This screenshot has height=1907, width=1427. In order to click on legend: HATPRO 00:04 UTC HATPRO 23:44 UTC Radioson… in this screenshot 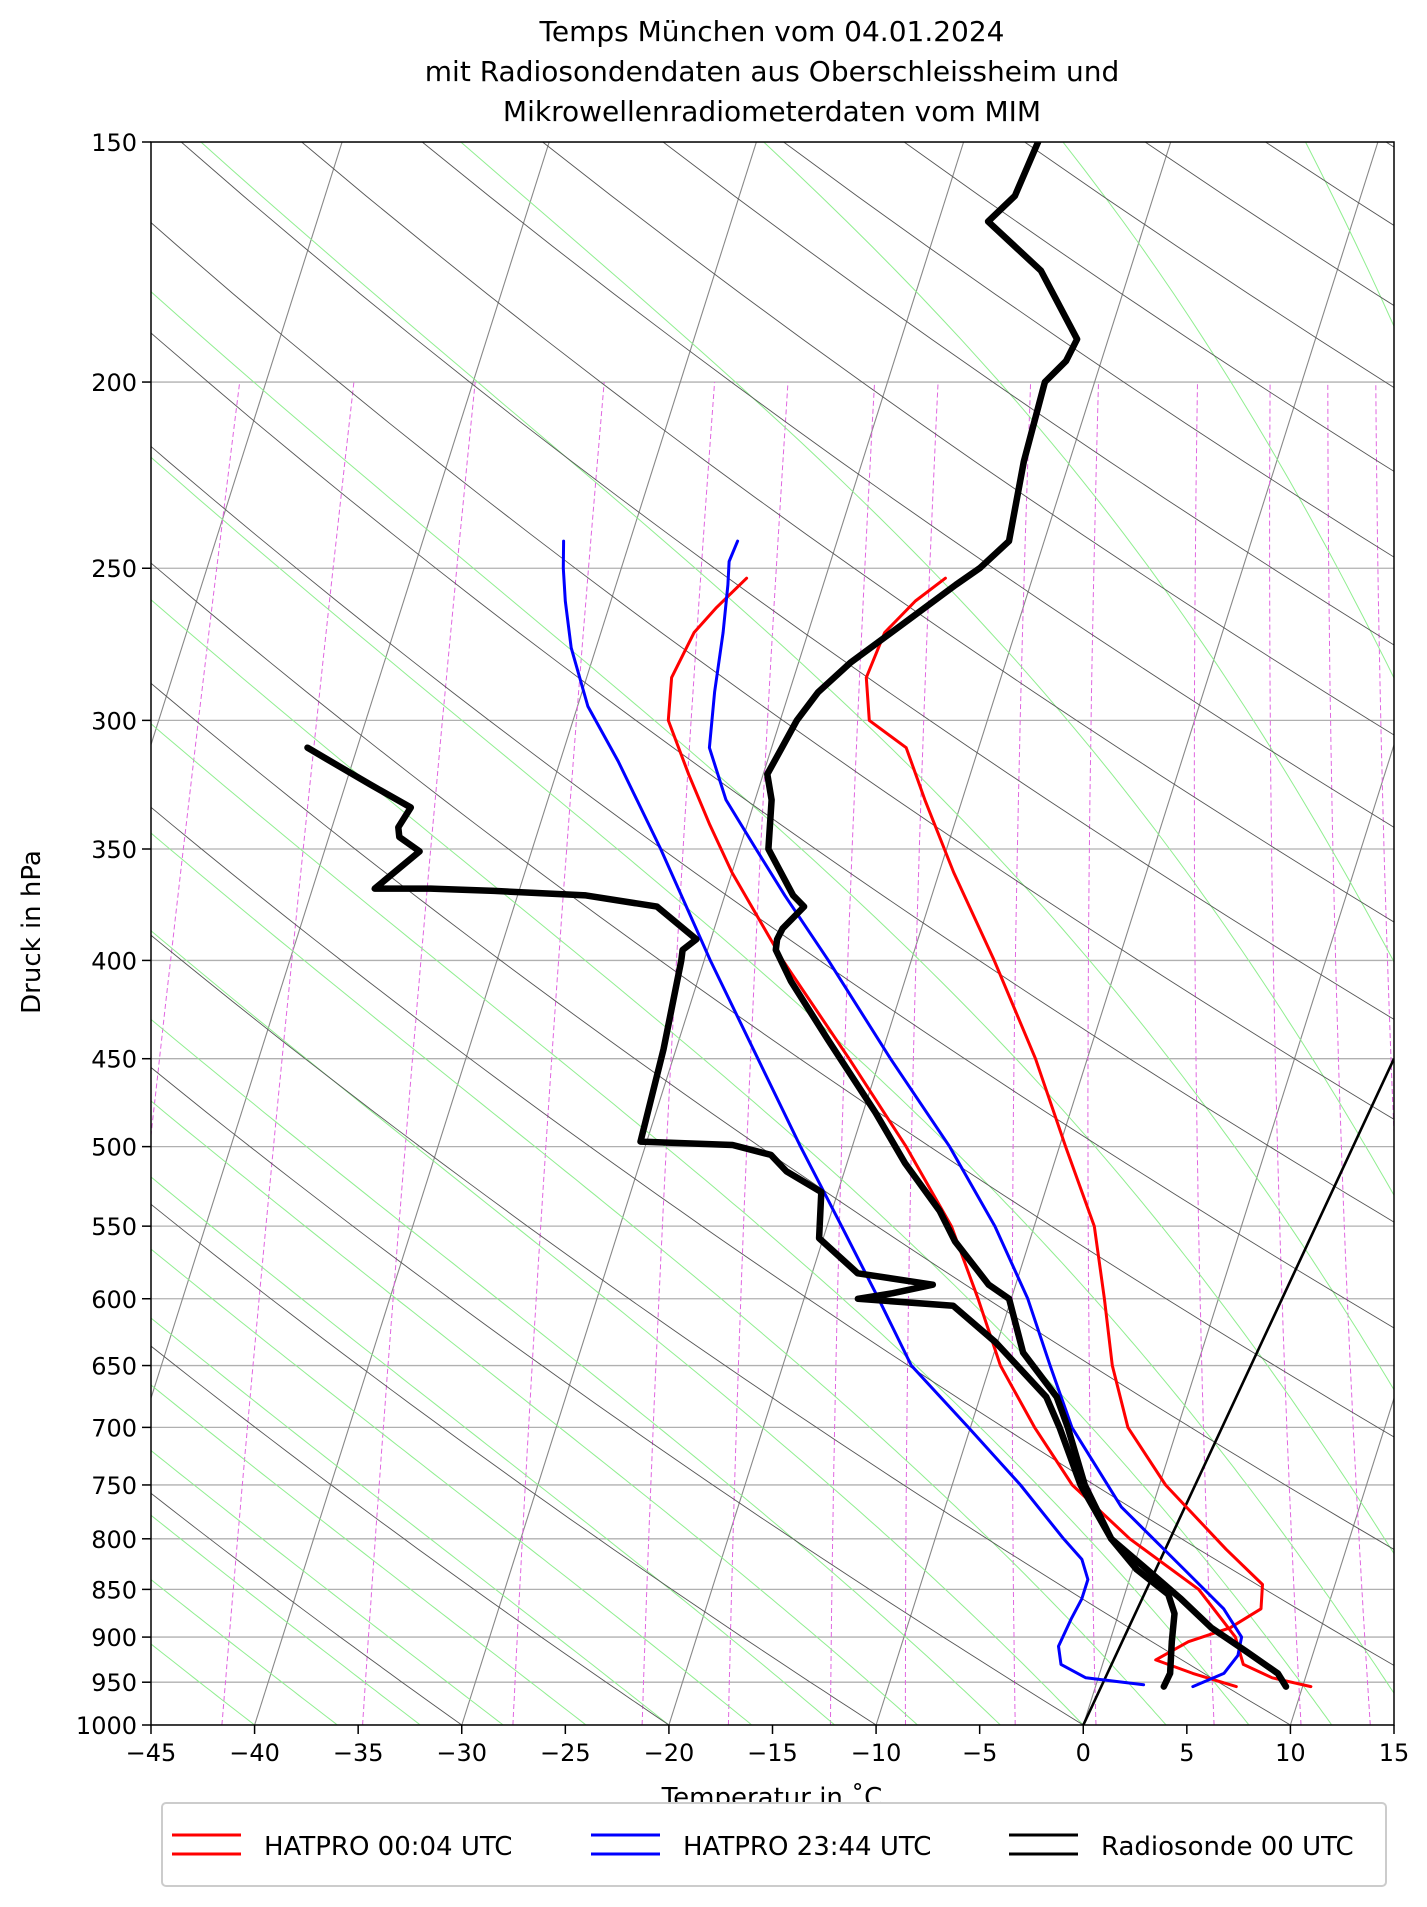, I will do `click(774, 1844)`.